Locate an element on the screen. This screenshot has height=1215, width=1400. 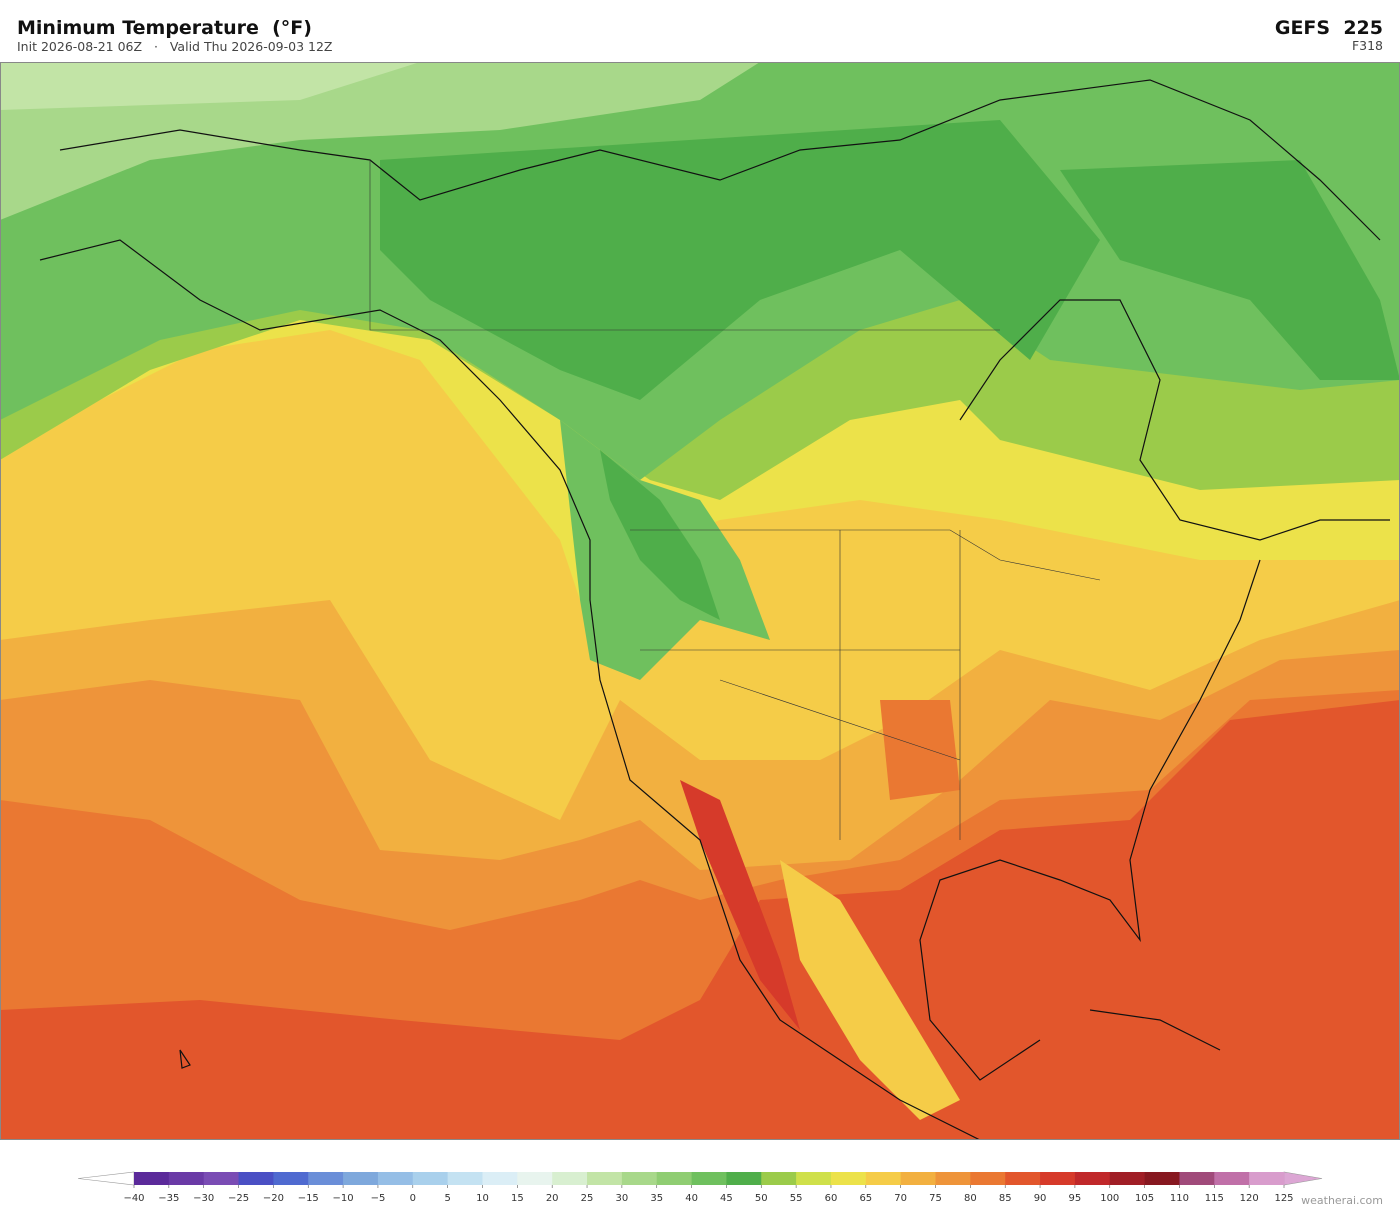
colorbar-tick-label: 85 is located at coordinates (1005, 1198).